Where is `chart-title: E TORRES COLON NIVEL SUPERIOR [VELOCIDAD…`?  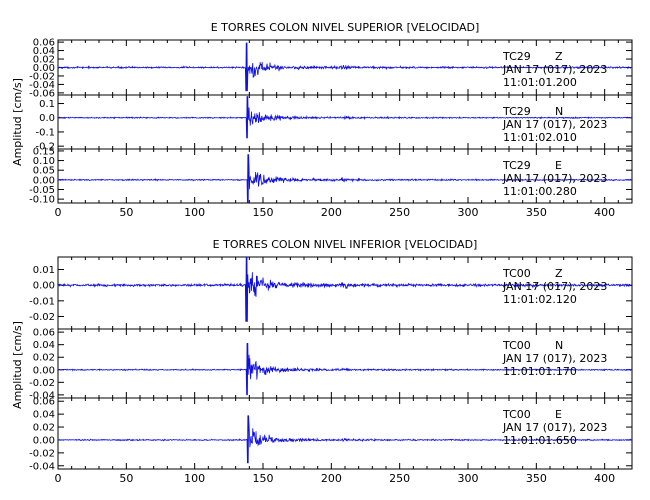
chart-title: E TORRES COLON NIVEL SUPERIOR [VELOCIDAD… is located at coordinates (345, 27).